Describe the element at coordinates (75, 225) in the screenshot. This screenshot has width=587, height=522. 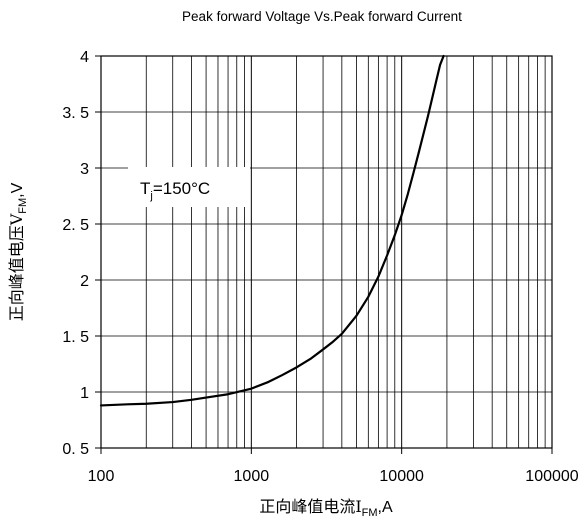
I see `y-tick-label: 2. 5` at that location.